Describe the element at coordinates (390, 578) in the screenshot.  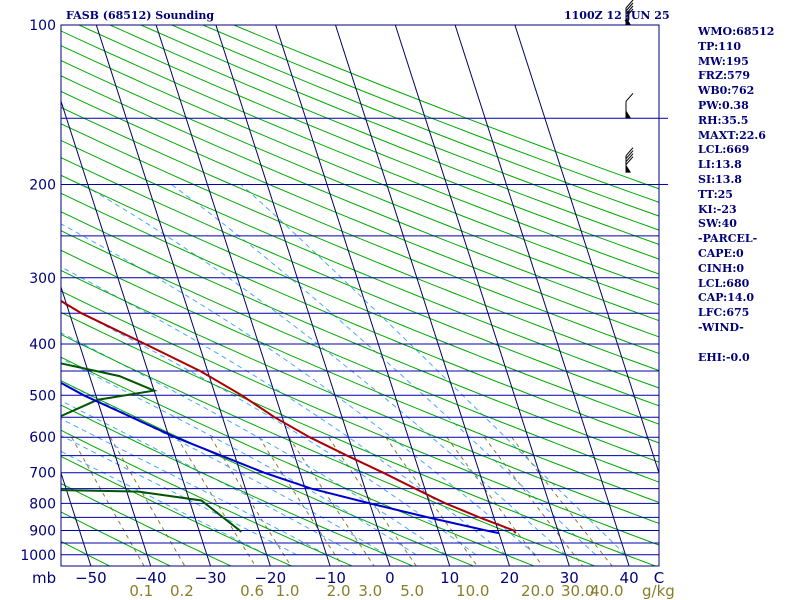
I see `temperature-label: 0` at that location.